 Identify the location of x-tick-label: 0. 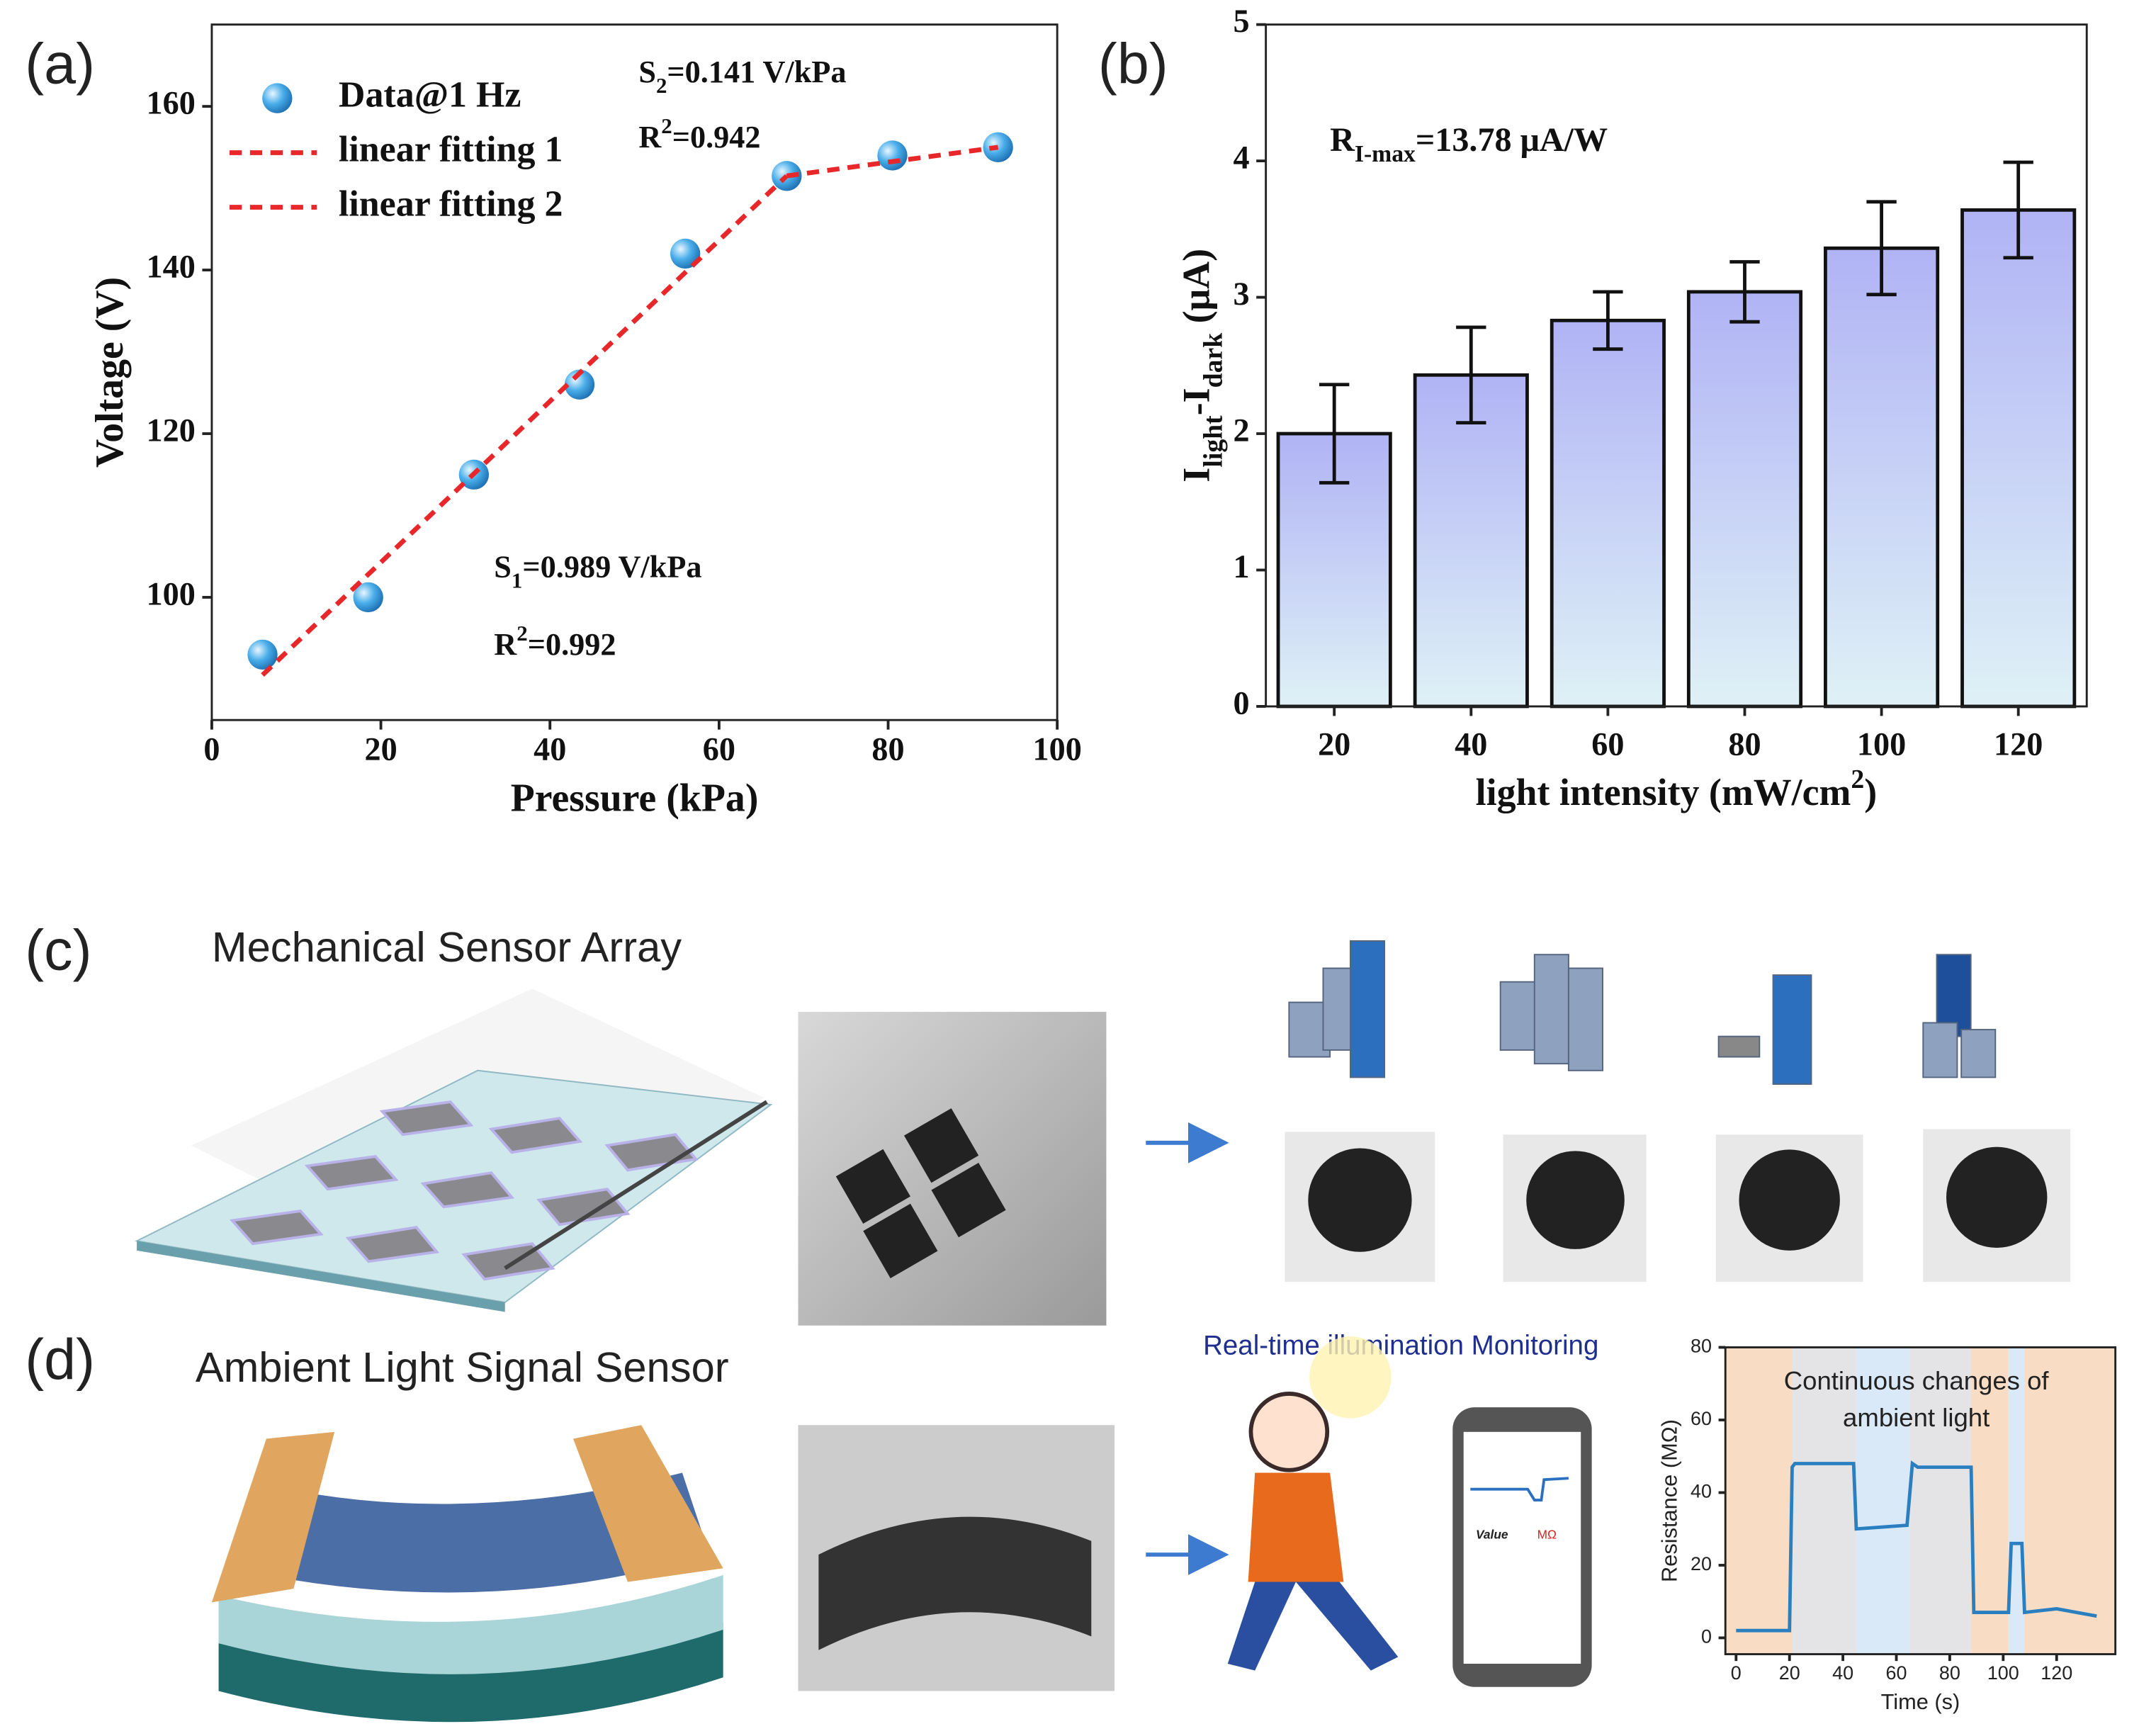
(211, 749).